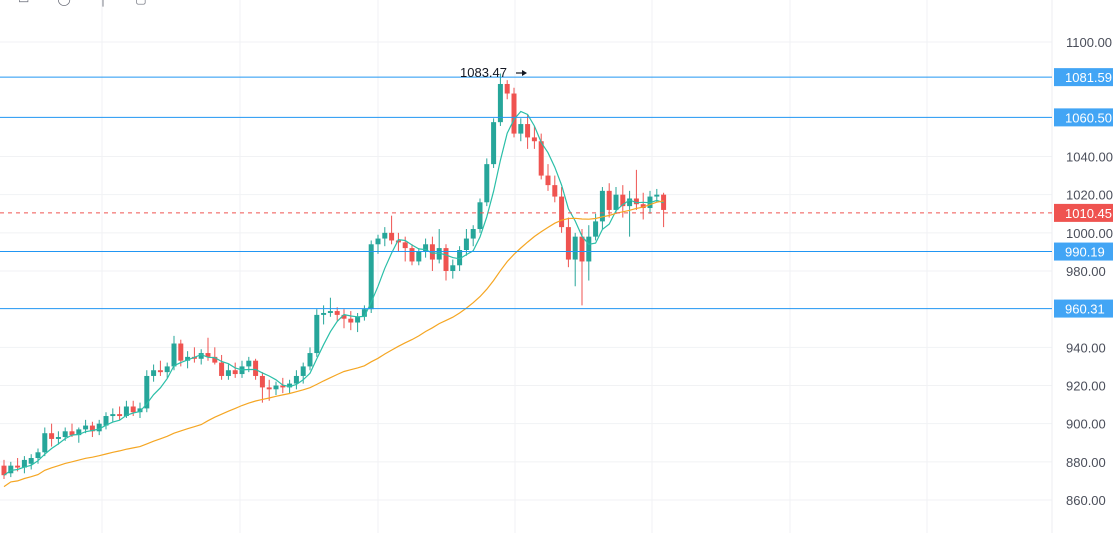 This screenshot has height=538, width=1113. Describe the element at coordinates (140, 3) in the screenshot. I see `snapshot-icon: ▢` at that location.